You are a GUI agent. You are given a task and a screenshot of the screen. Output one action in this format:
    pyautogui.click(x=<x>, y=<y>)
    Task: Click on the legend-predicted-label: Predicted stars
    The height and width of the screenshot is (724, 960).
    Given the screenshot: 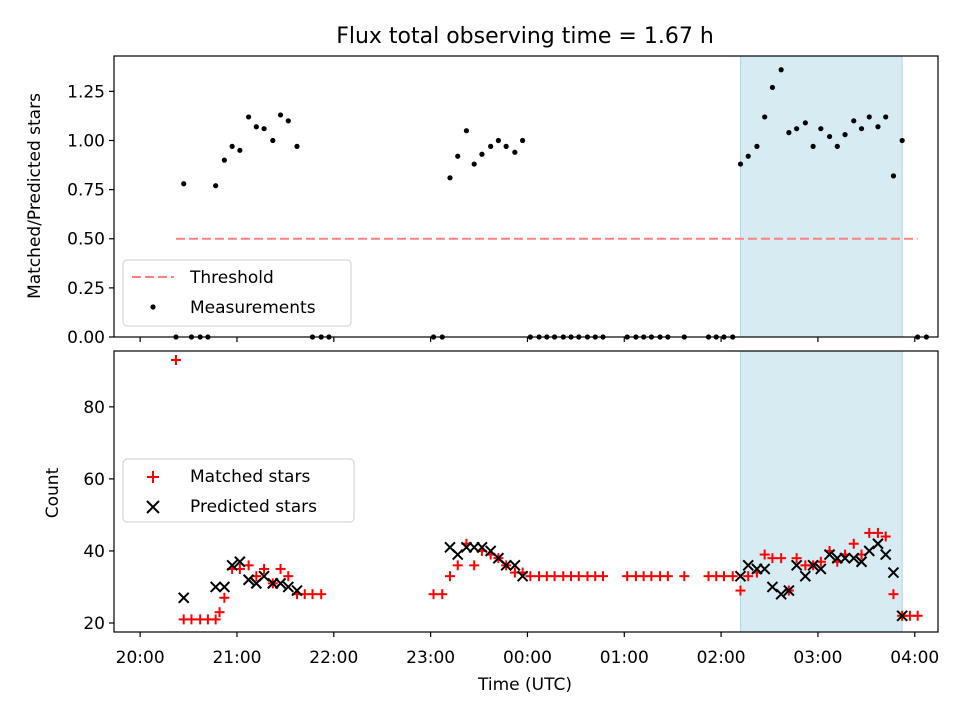 What is the action you would take?
    pyautogui.click(x=253, y=507)
    